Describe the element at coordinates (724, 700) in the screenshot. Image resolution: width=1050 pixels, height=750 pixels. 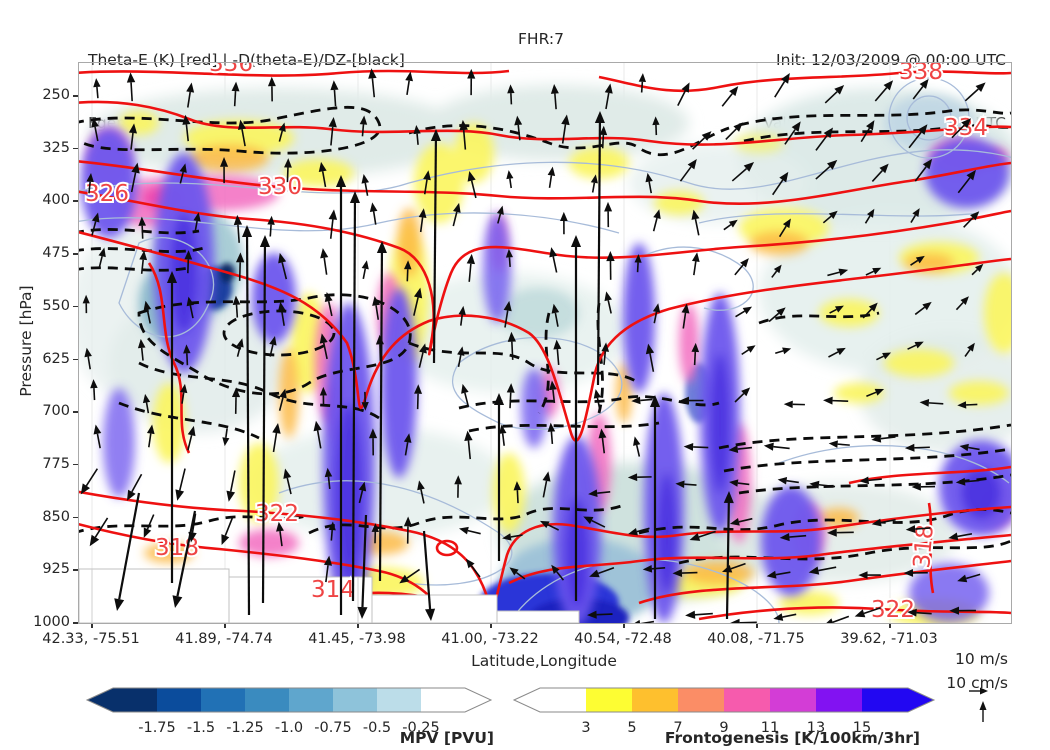
I see `fgen-colorbar-segments` at that location.